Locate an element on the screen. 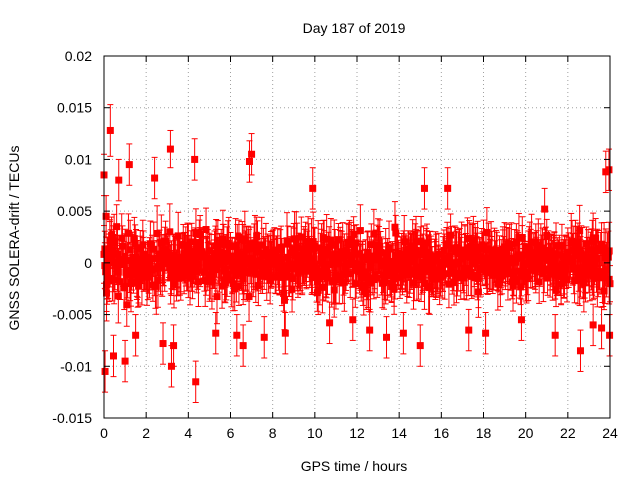 Image resolution: width=640 pixels, height=480 pixels. y-axis-label: GNSS SOLERA-drift / TECUs is located at coordinates (14, 238).